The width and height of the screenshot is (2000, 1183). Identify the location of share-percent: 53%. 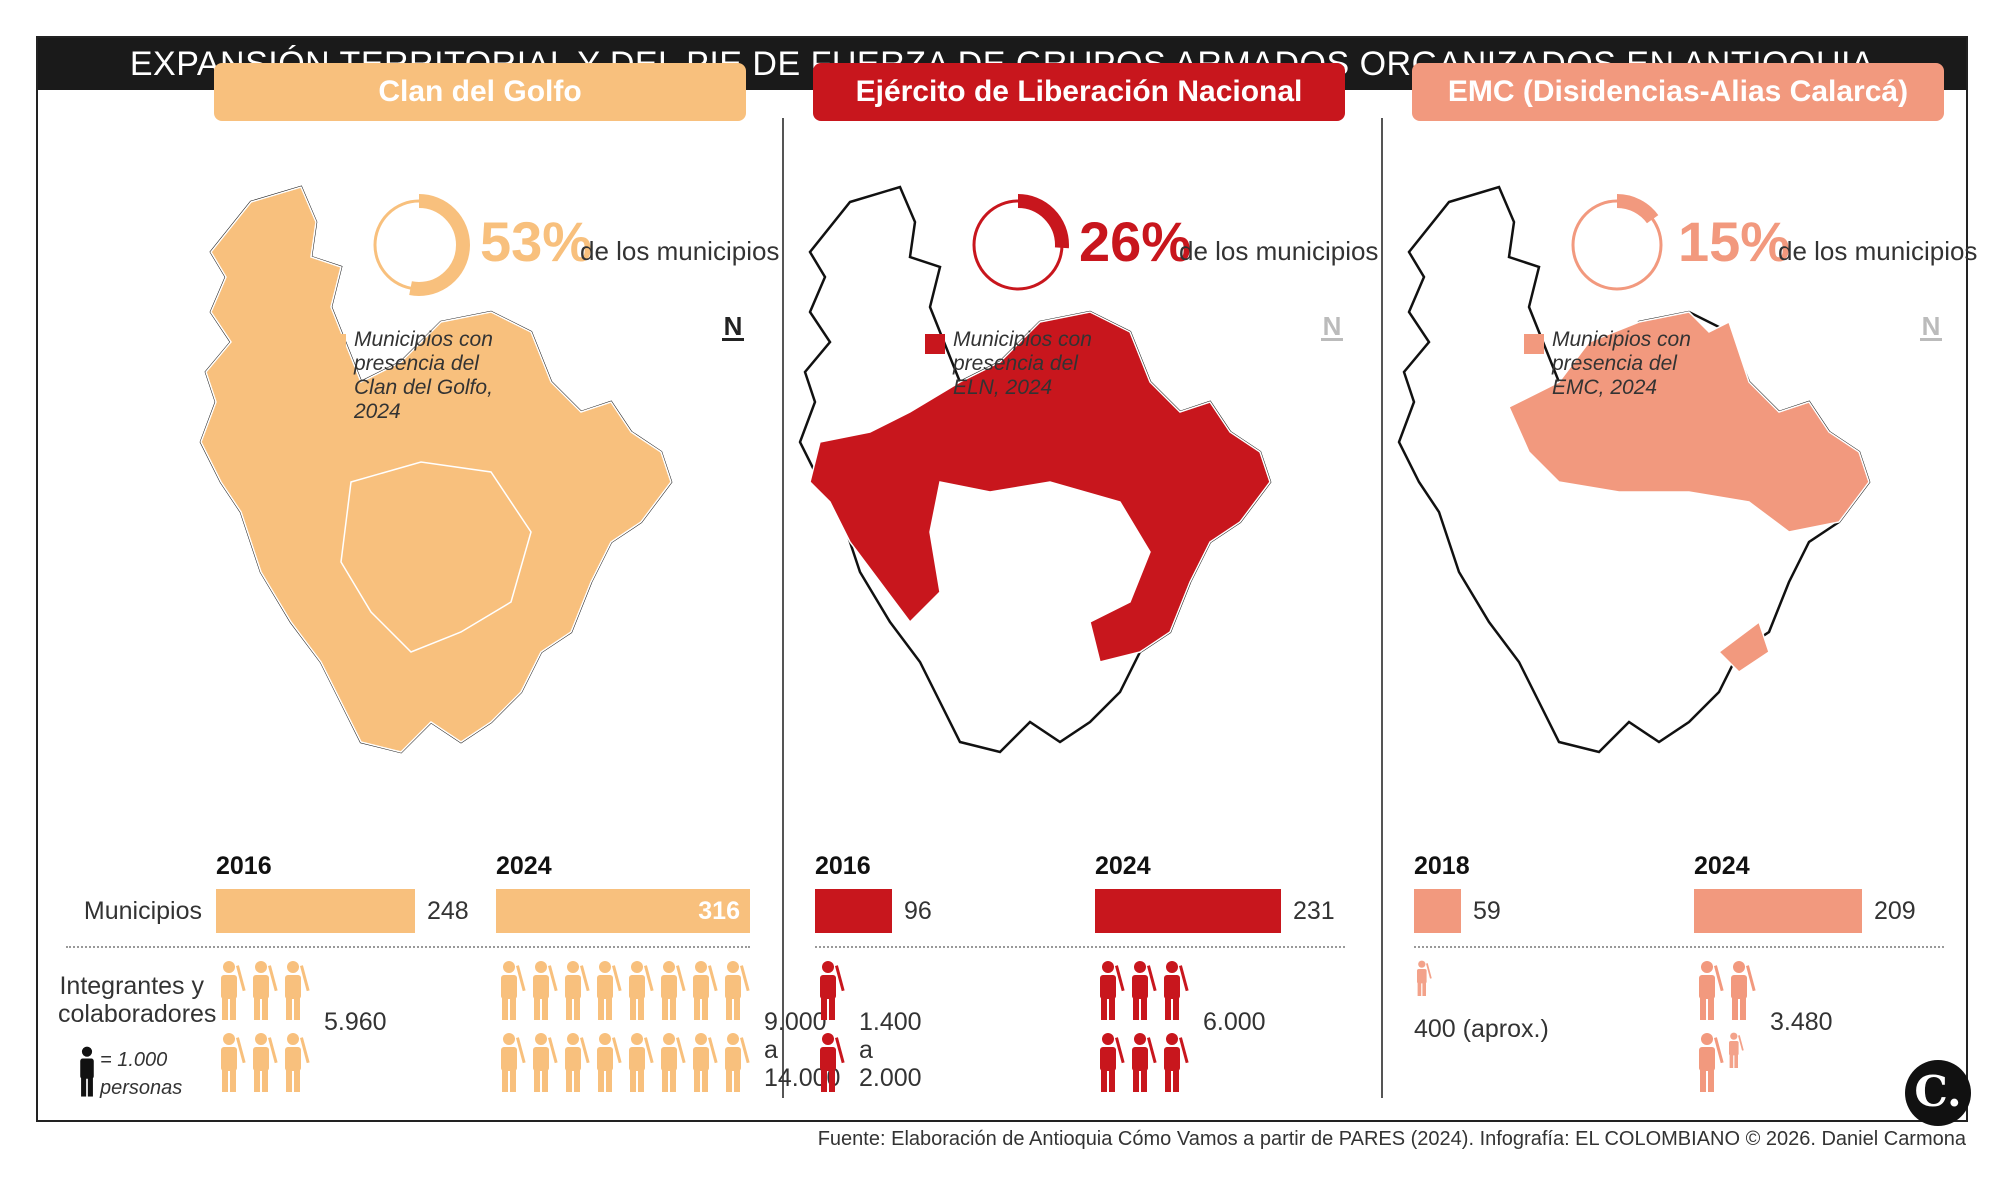
(536, 241).